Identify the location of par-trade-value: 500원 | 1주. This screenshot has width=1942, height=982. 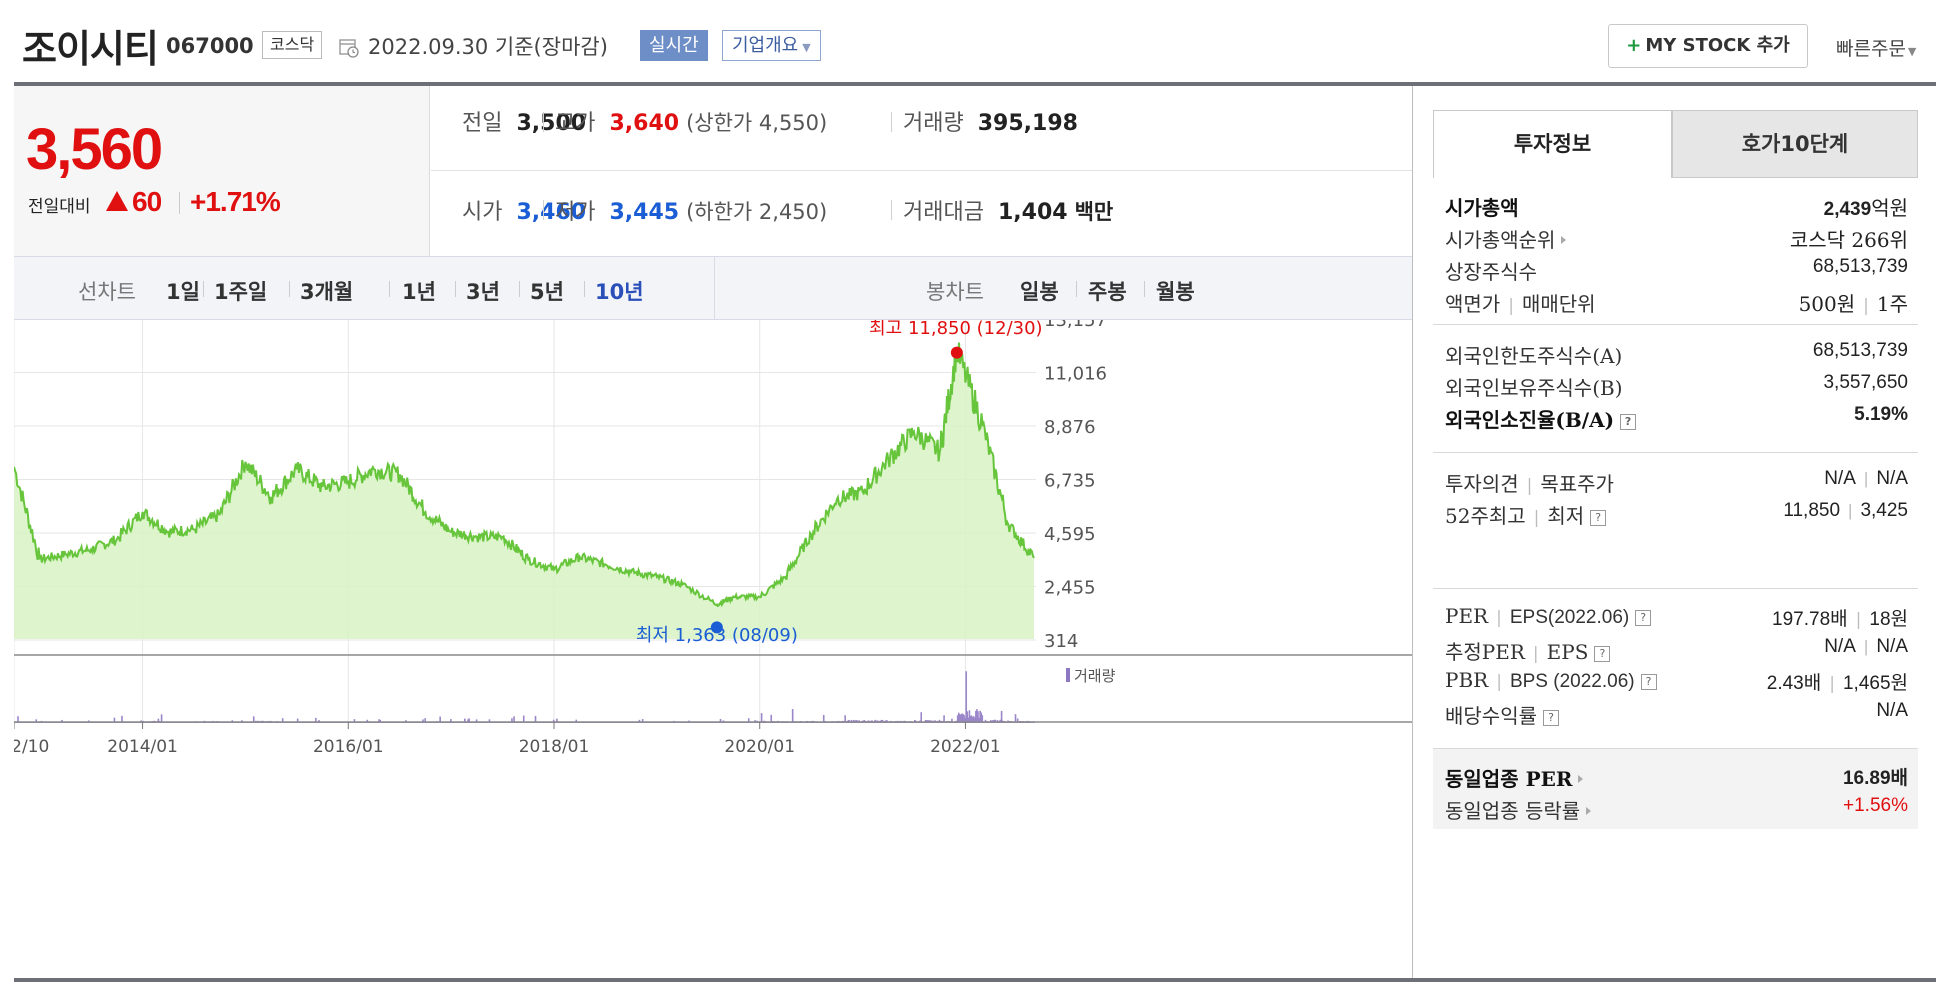
(1853, 302).